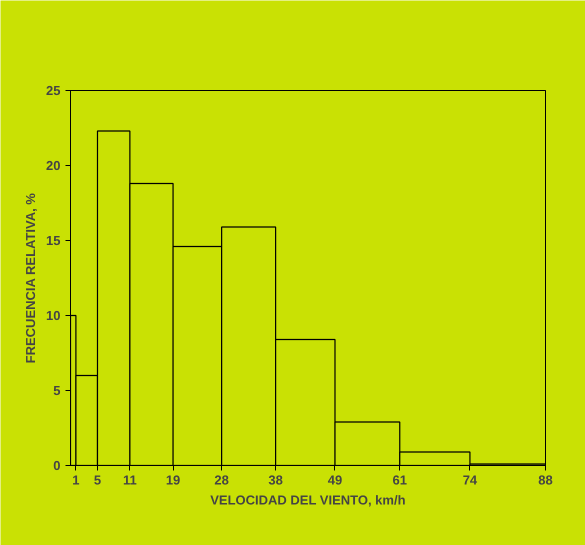 This screenshot has width=585, height=545. Describe the element at coordinates (57, 465) in the screenshot. I see `y-tick-label: 0` at that location.